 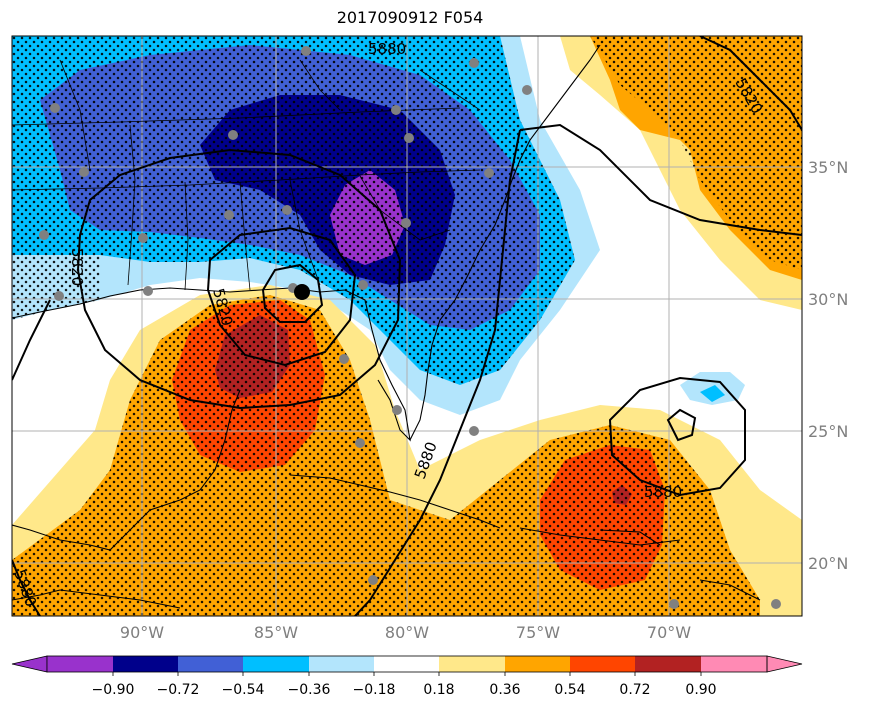 What do you see at coordinates (828, 563) in the screenshot?
I see `lat-tick: 20°N` at bounding box center [828, 563].